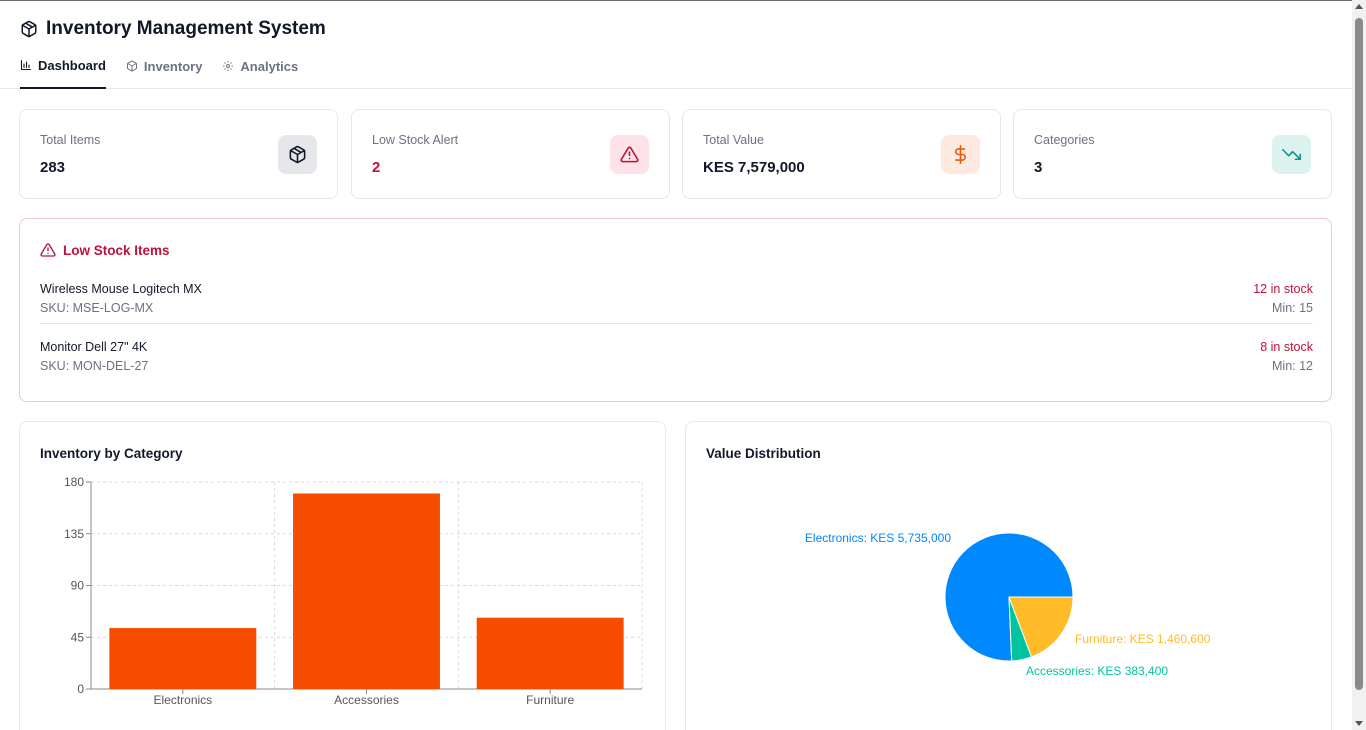 This screenshot has width=1366, height=730. What do you see at coordinates (182, 700) in the screenshot?
I see `x-tick-label: Electronics` at bounding box center [182, 700].